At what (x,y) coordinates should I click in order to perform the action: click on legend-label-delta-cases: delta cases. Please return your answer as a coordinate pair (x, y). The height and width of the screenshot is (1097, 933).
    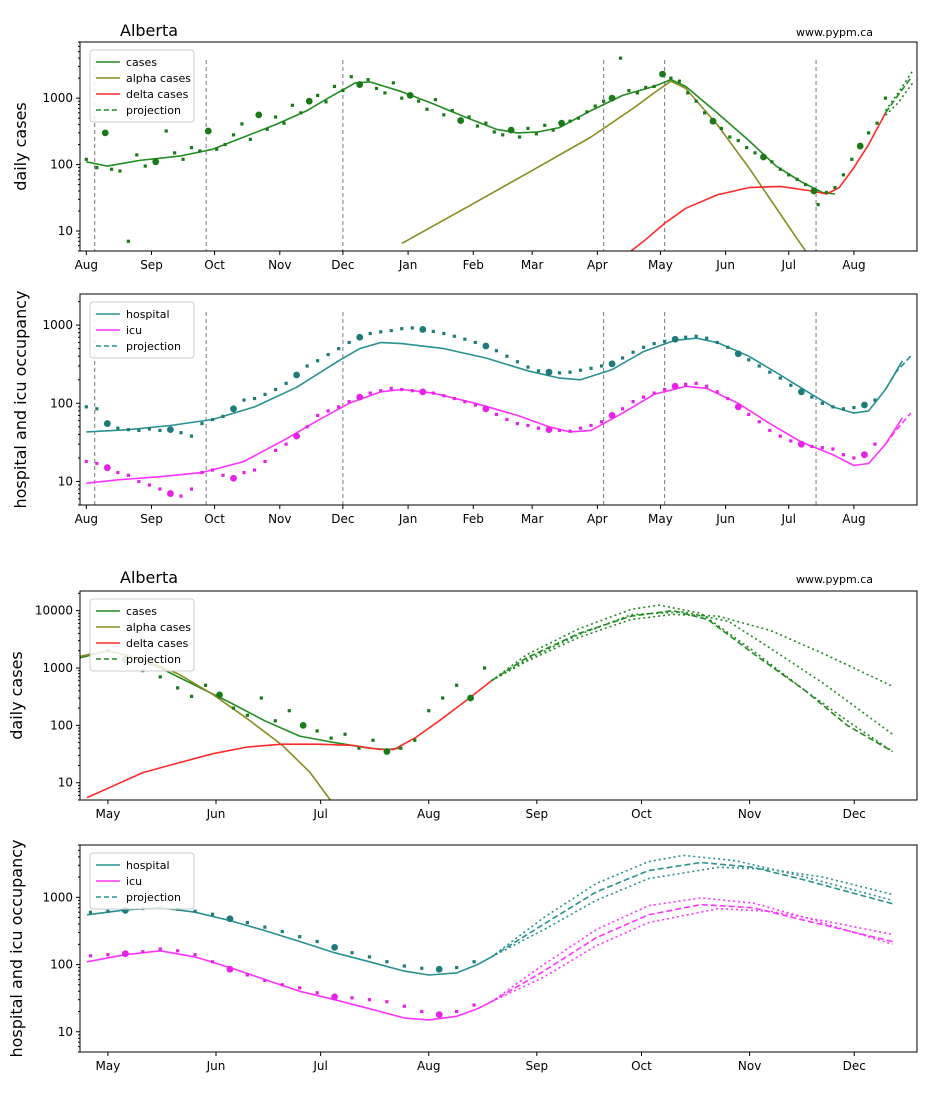
    Looking at the image, I should click on (157, 94).